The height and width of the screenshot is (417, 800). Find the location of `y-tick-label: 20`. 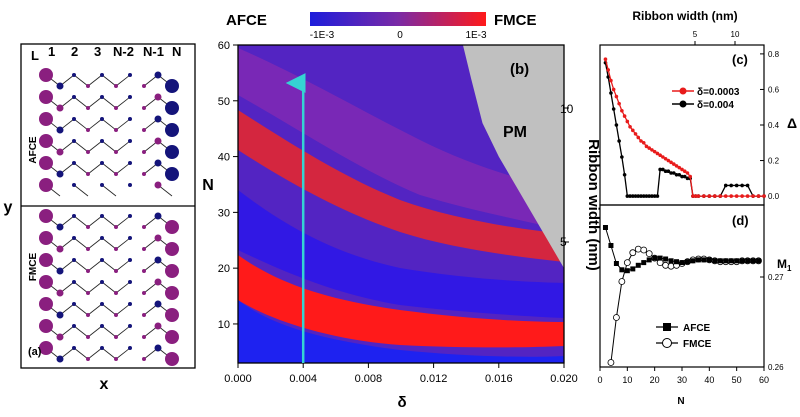

y-tick-label: 20 is located at coordinates (224, 269).